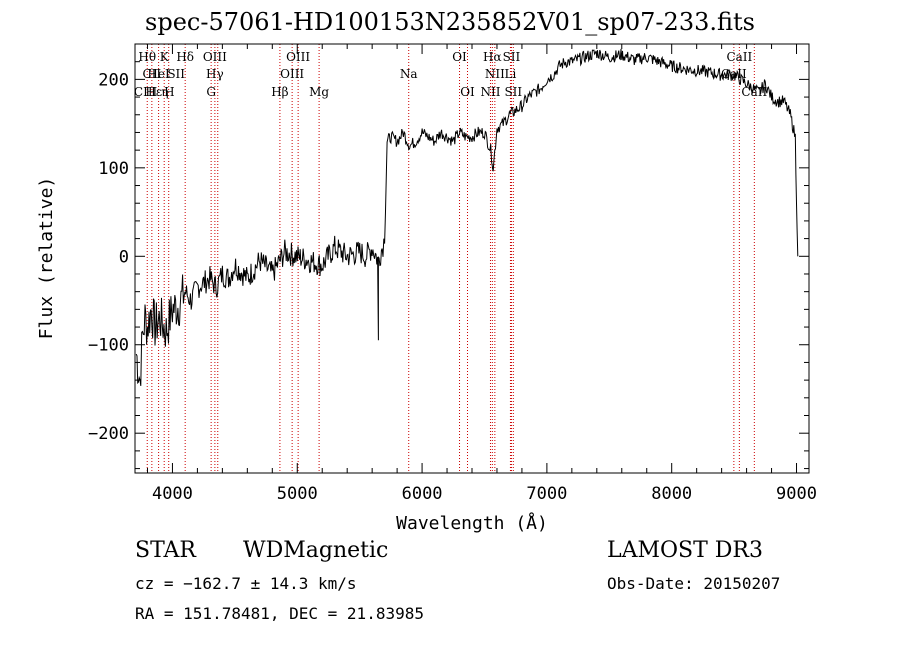 This screenshot has width=900, height=649. I want to click on spectral-line-label: Na, so click(409, 74).